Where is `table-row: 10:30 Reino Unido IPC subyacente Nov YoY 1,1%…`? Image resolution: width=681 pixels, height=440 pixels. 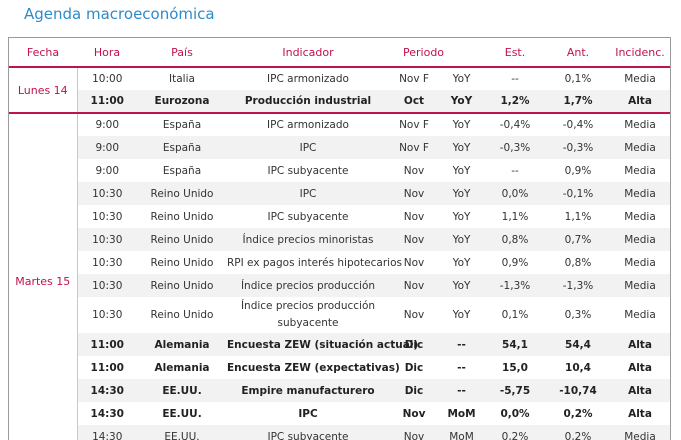
table-row: 10:30 Reino Unido IPC subyacente Nov YoY 1,1%… is located at coordinates (339, 216).